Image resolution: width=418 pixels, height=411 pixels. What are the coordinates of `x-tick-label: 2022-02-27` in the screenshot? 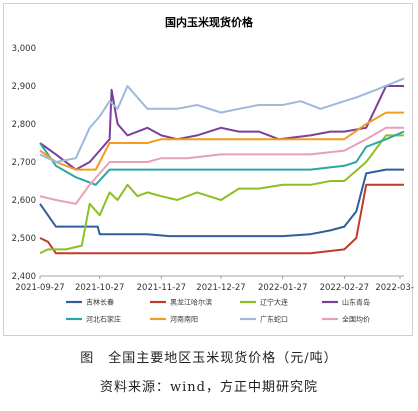 It's located at (344, 288).